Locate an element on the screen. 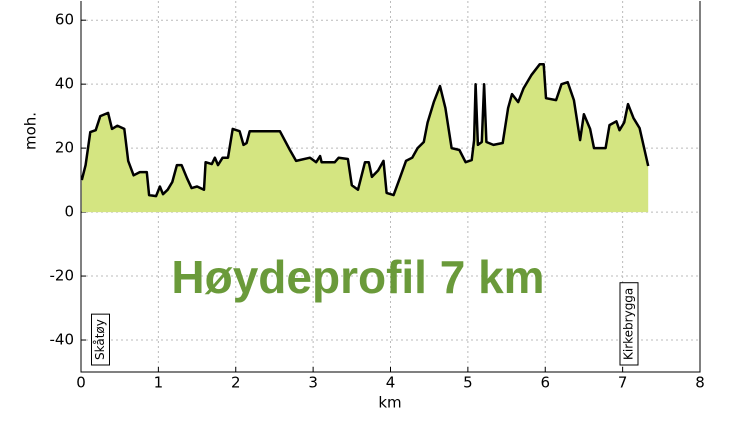 The width and height of the screenshot is (747, 422). y-tick-label: -40 is located at coordinates (62, 340).